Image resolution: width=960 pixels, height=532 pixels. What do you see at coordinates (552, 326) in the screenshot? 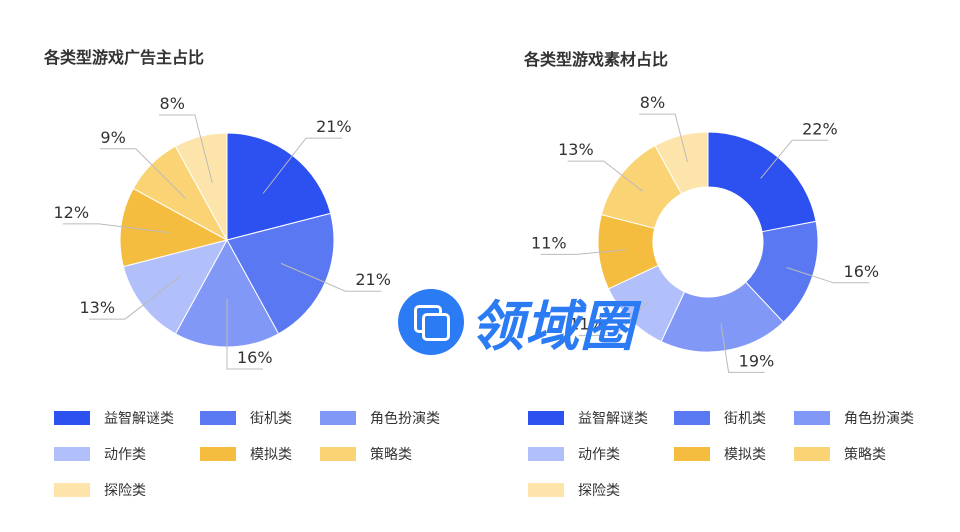
I see `watermark-text: 领域圈` at bounding box center [552, 326].